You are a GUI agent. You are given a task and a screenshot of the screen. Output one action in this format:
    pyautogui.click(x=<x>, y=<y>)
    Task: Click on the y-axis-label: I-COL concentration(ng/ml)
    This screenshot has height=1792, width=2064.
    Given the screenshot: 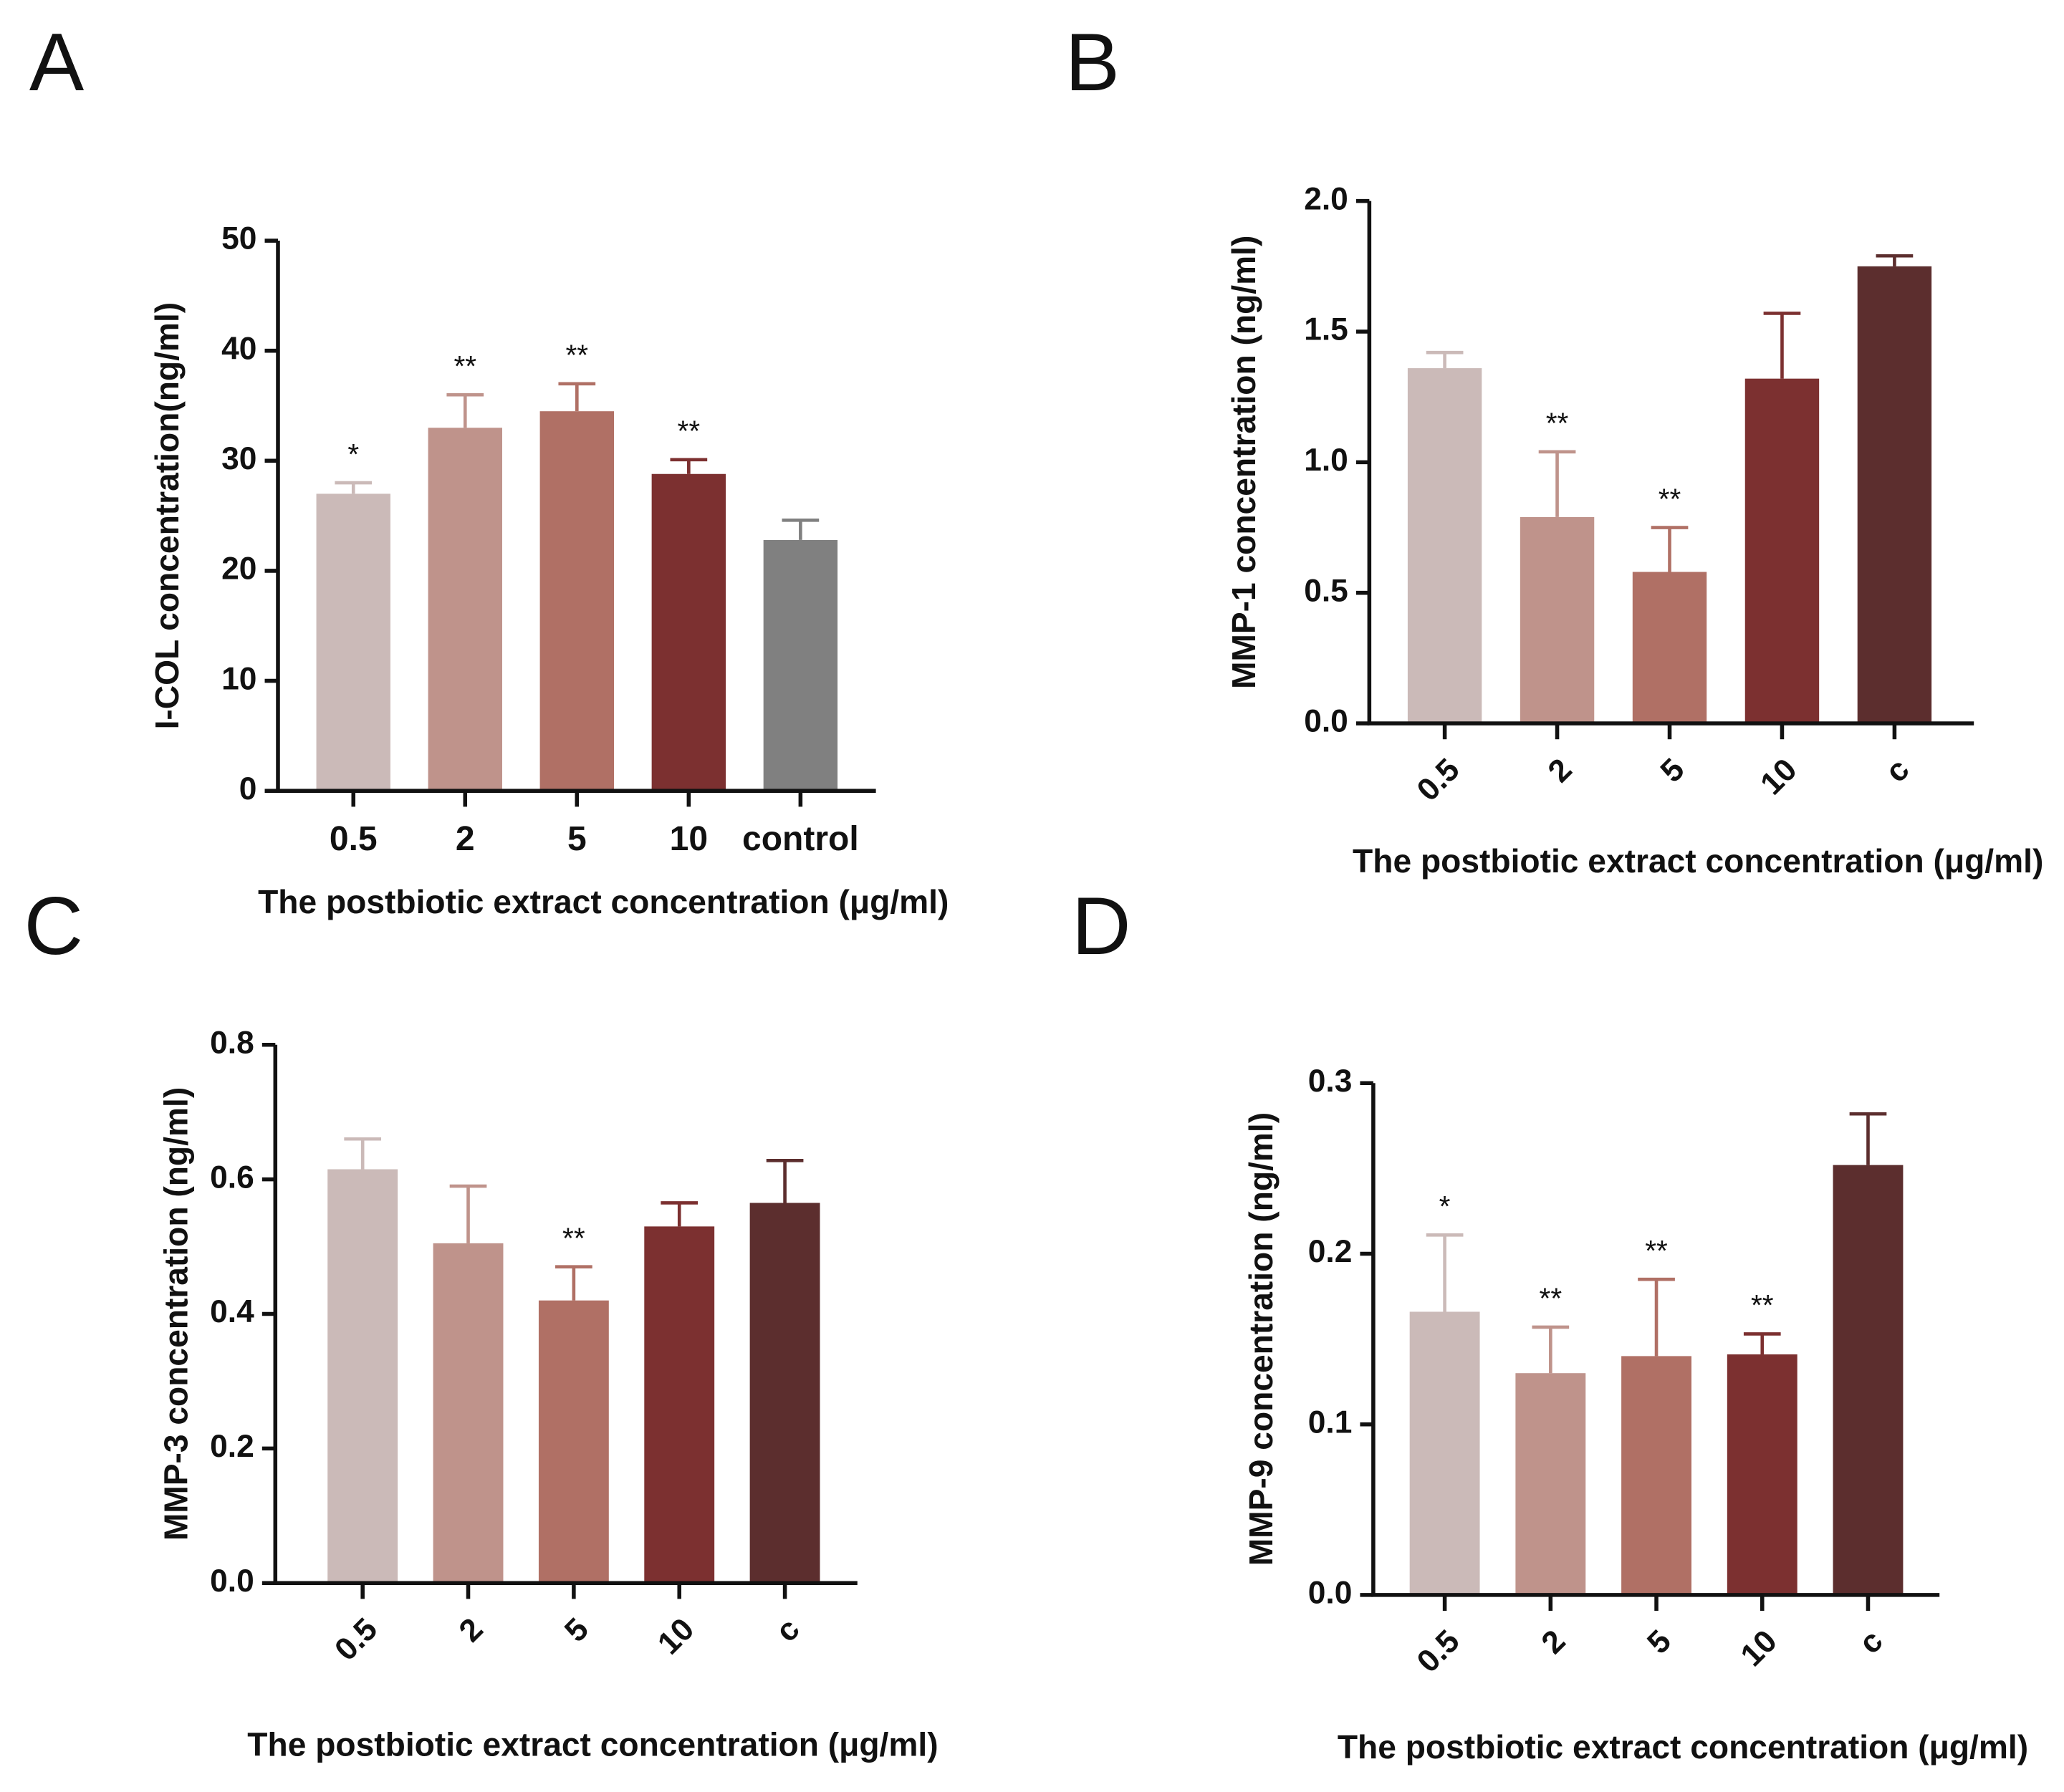 What is the action you would take?
    pyautogui.click(x=167, y=516)
    